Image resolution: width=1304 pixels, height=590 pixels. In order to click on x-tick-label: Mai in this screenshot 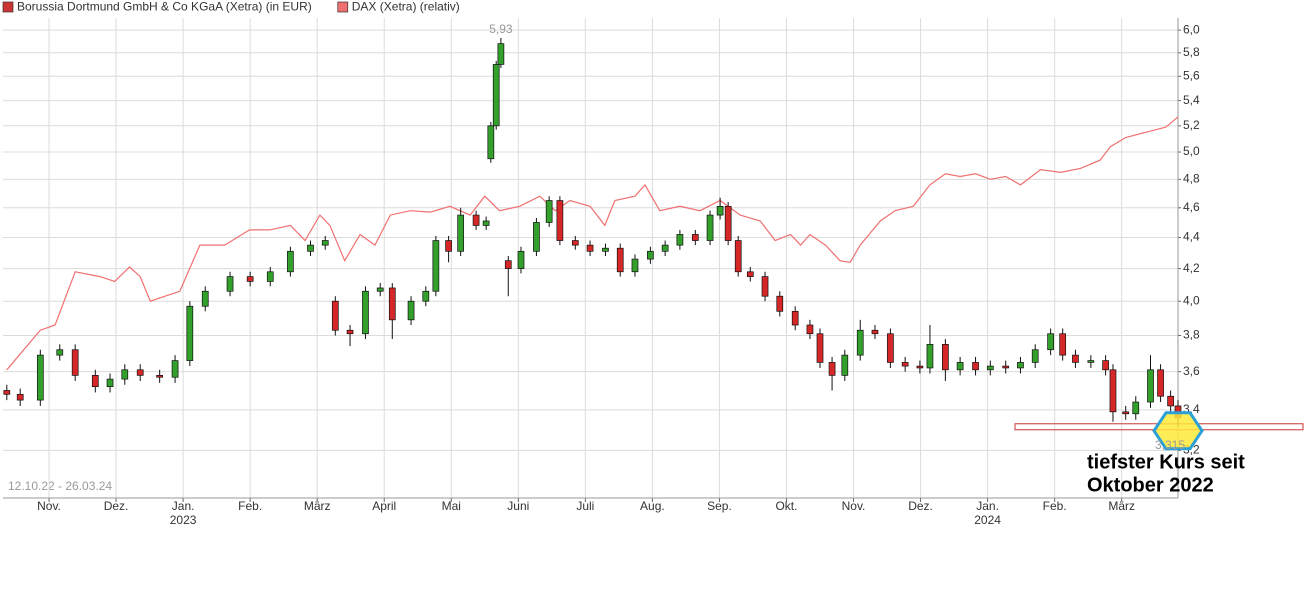, I will do `click(451, 506)`.